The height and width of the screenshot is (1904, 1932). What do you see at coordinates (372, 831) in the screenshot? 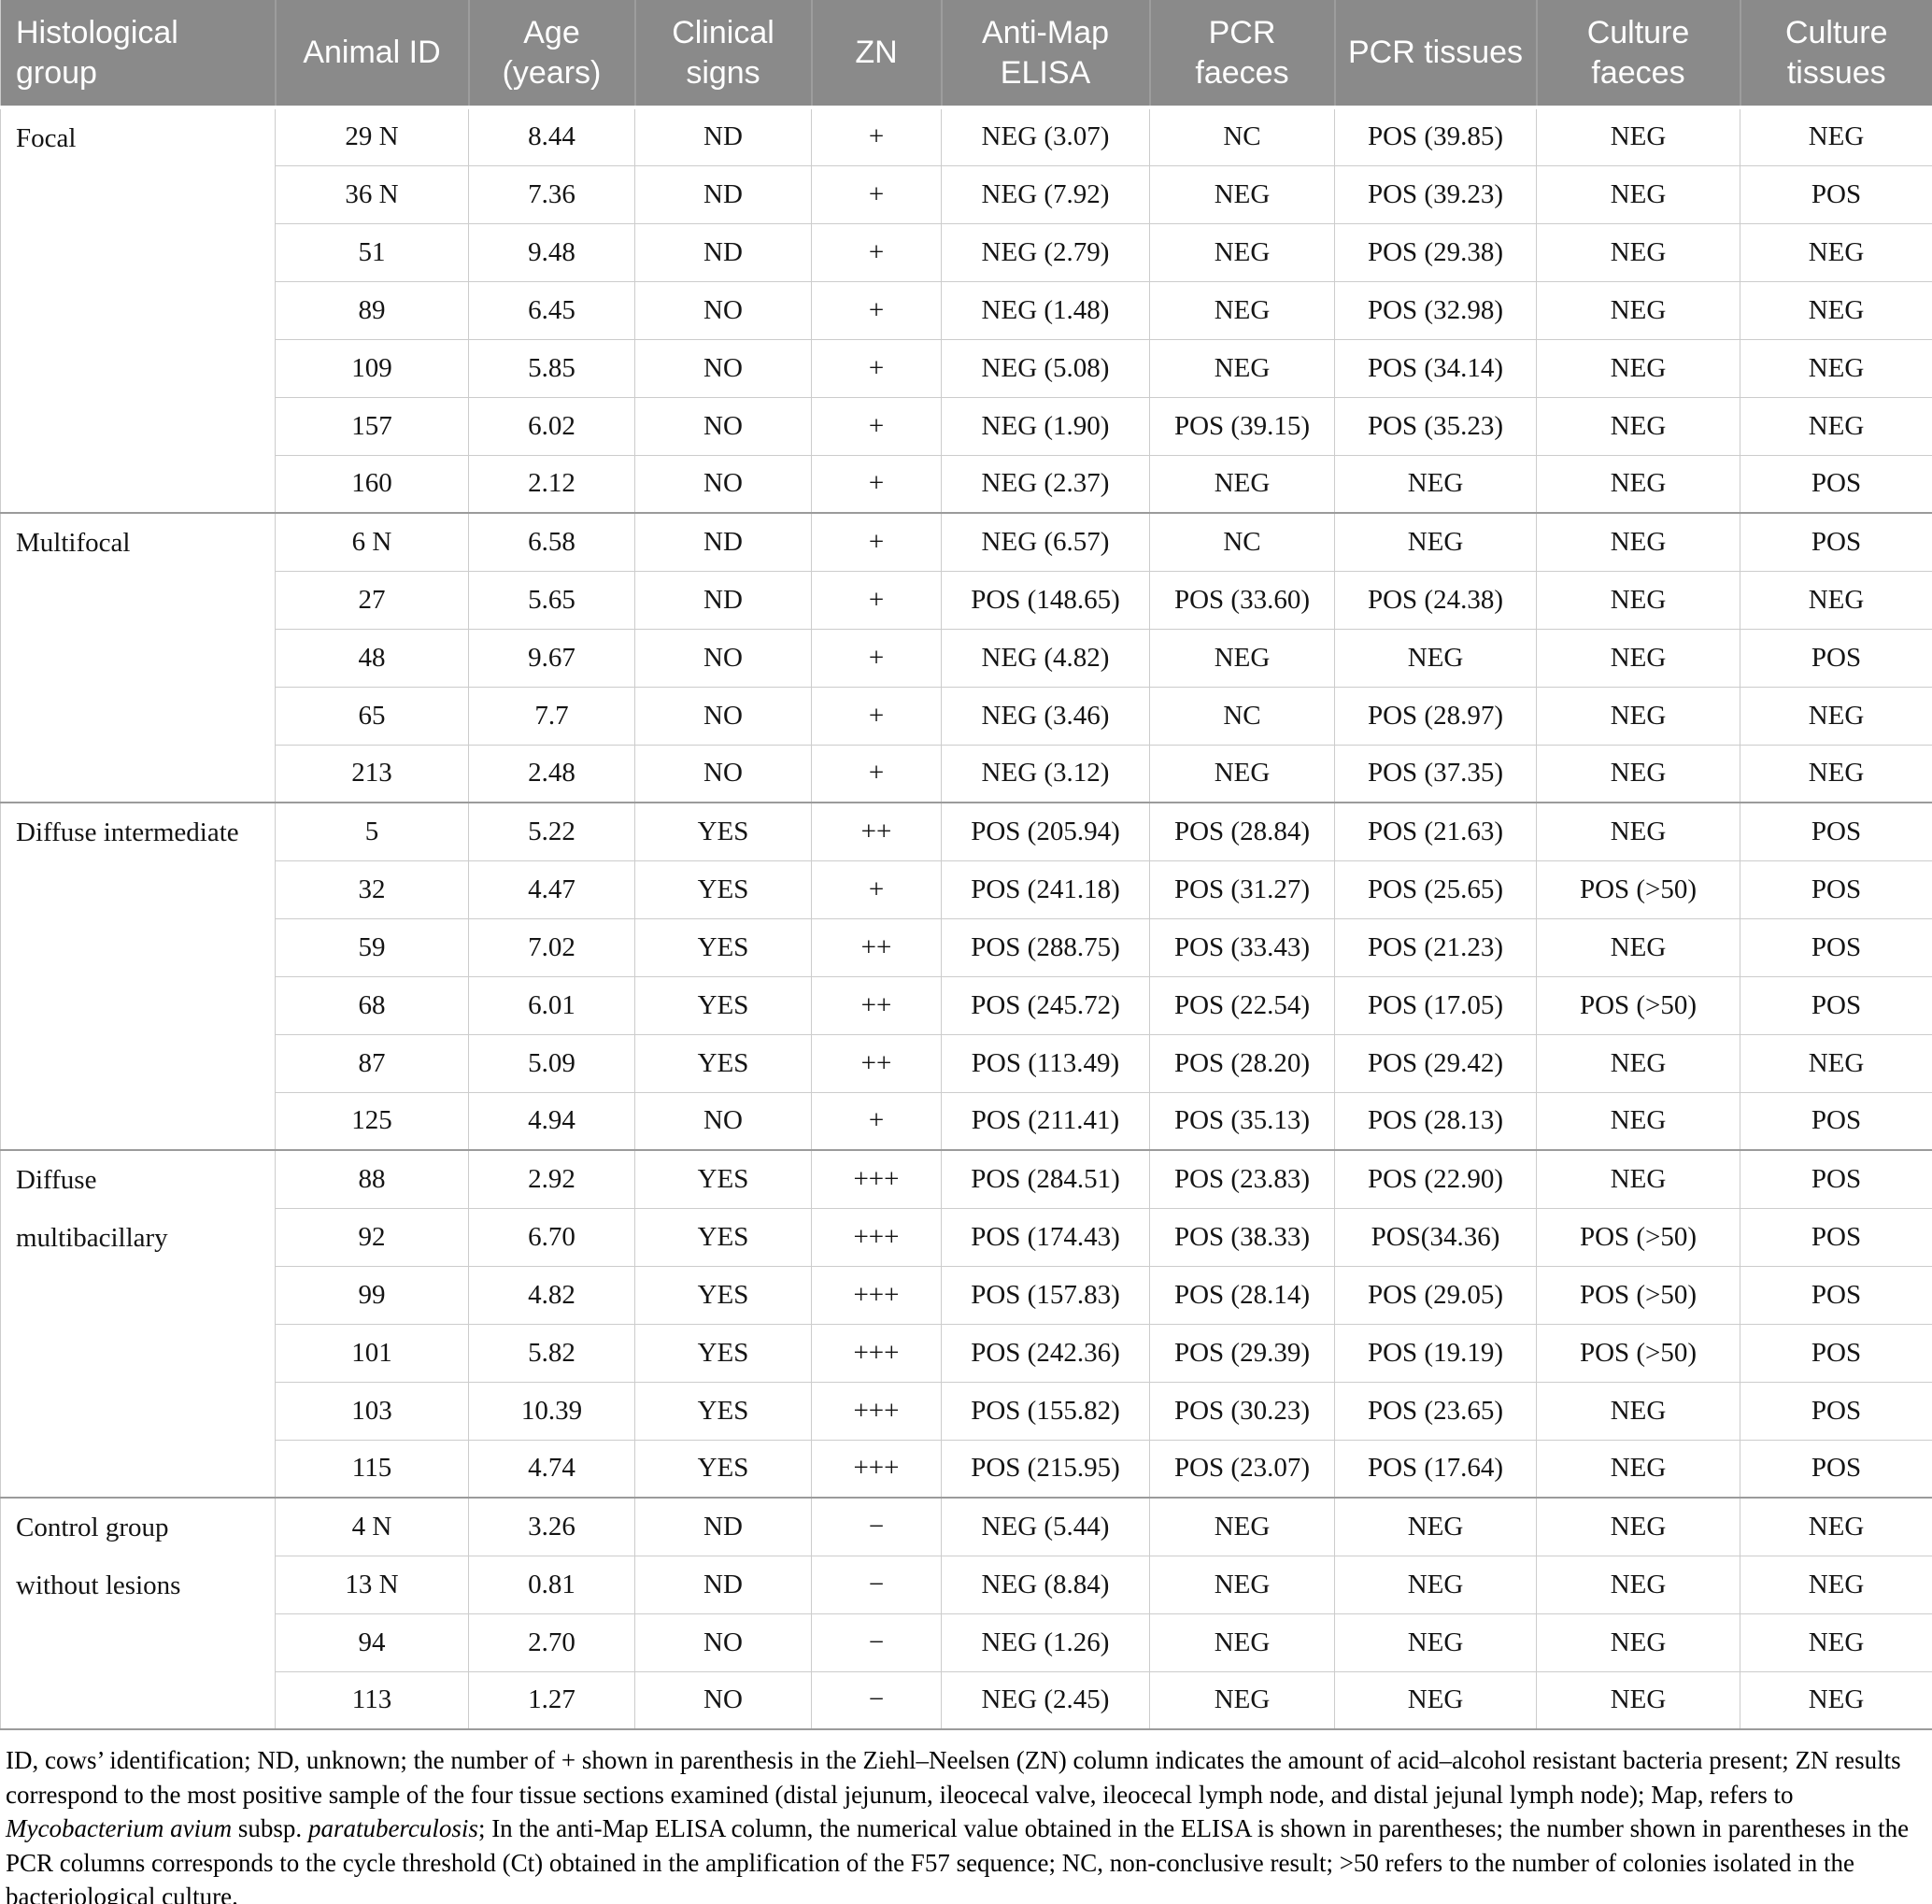
I see `cell-animal_id: 5` at bounding box center [372, 831].